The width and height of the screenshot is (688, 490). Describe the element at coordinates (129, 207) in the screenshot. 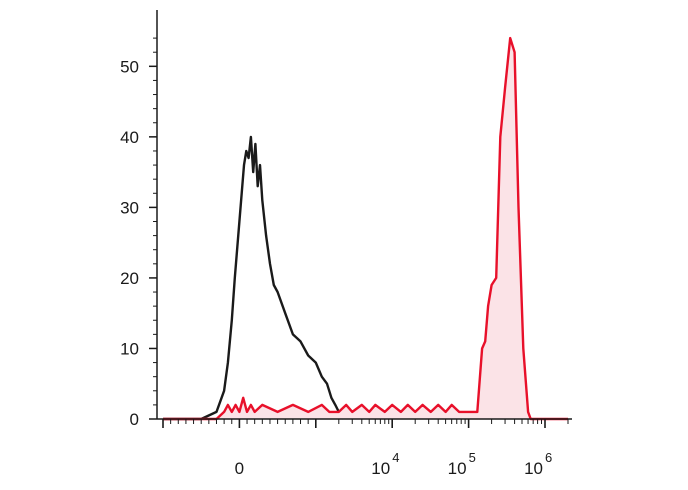

I see `y-tick-label: 30` at that location.